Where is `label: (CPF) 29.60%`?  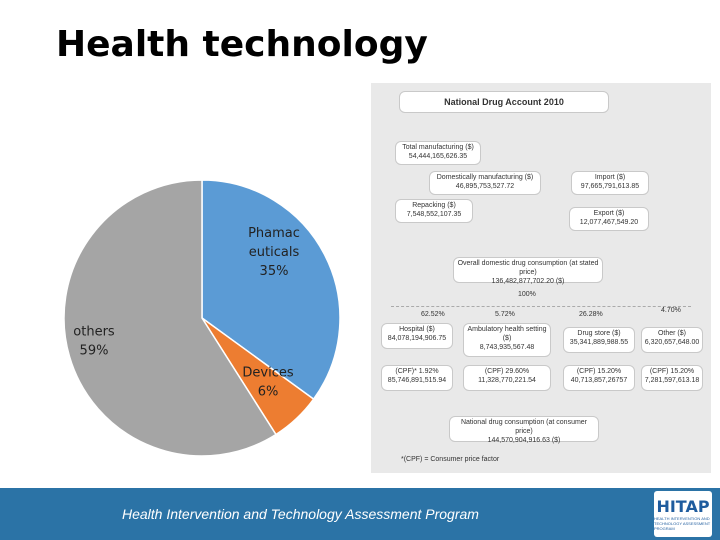
label: (CPF) 29.60% is located at coordinates (507, 371).